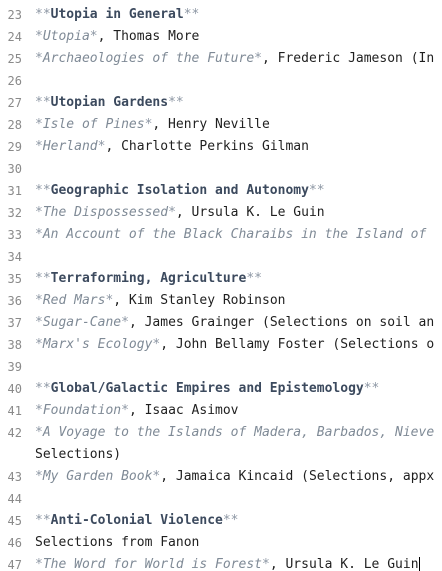 This screenshot has height=571, width=442. I want to click on line-text: **Utopia in General**, so click(117, 15).